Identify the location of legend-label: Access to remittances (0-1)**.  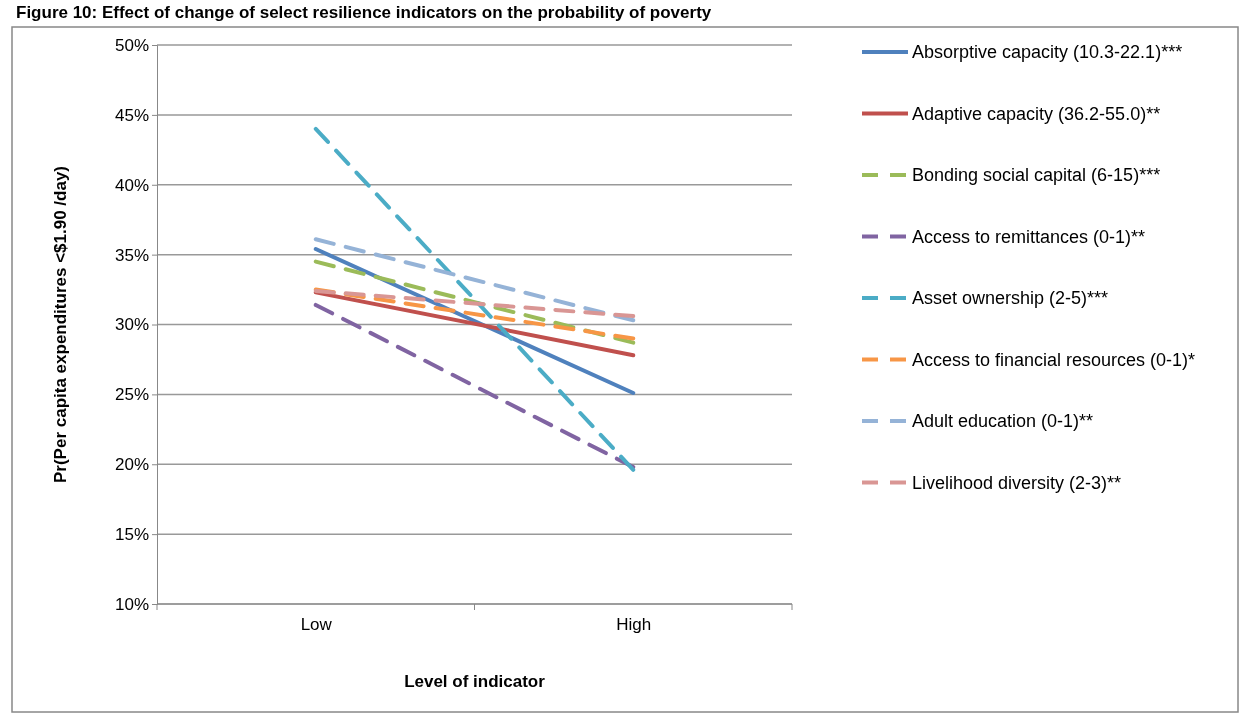
(1029, 236).